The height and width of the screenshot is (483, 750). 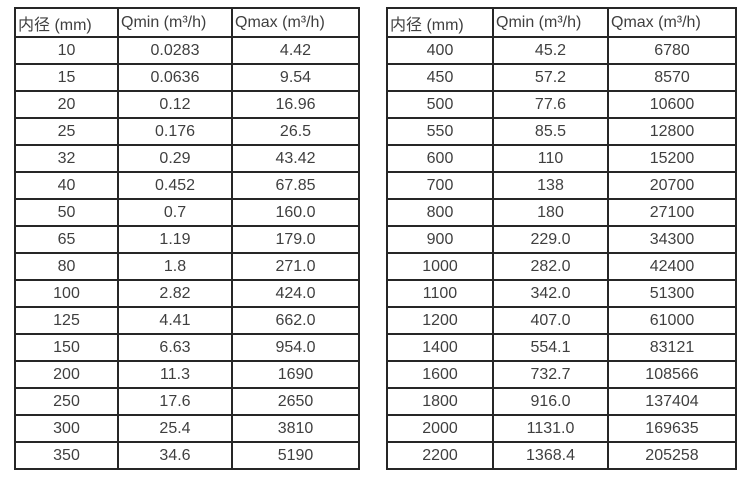 I want to click on table-row: 250 17.6 2650, so click(x=187, y=401).